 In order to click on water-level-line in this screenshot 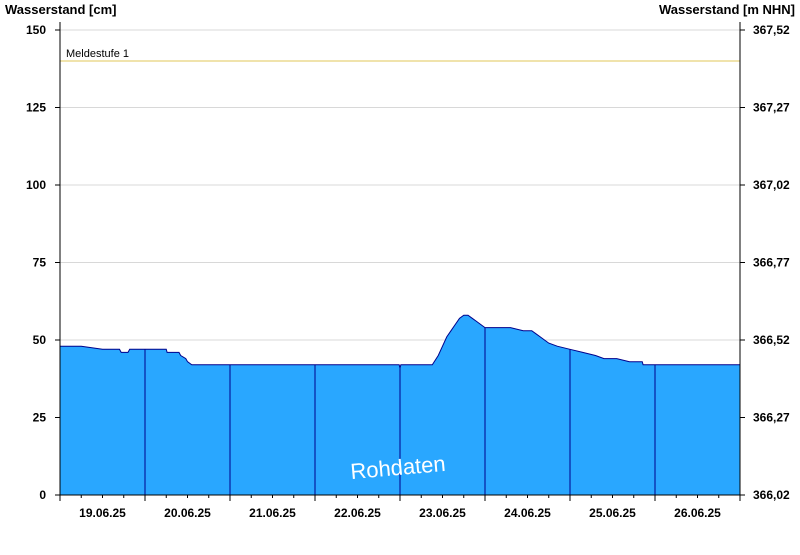, I will do `click(400, 342)`.